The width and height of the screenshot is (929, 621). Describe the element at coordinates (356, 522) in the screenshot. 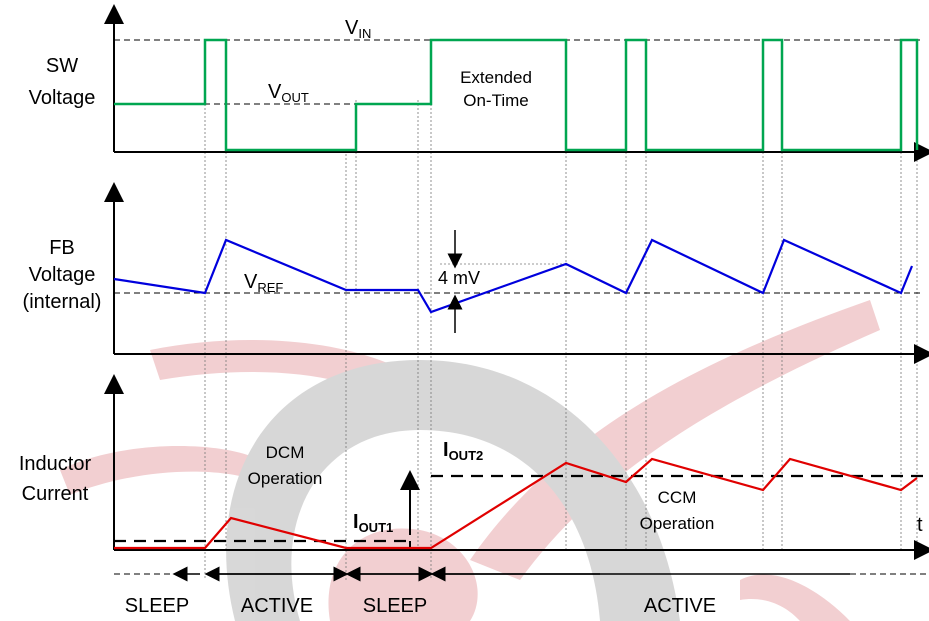

I see `iout1-label: I` at that location.